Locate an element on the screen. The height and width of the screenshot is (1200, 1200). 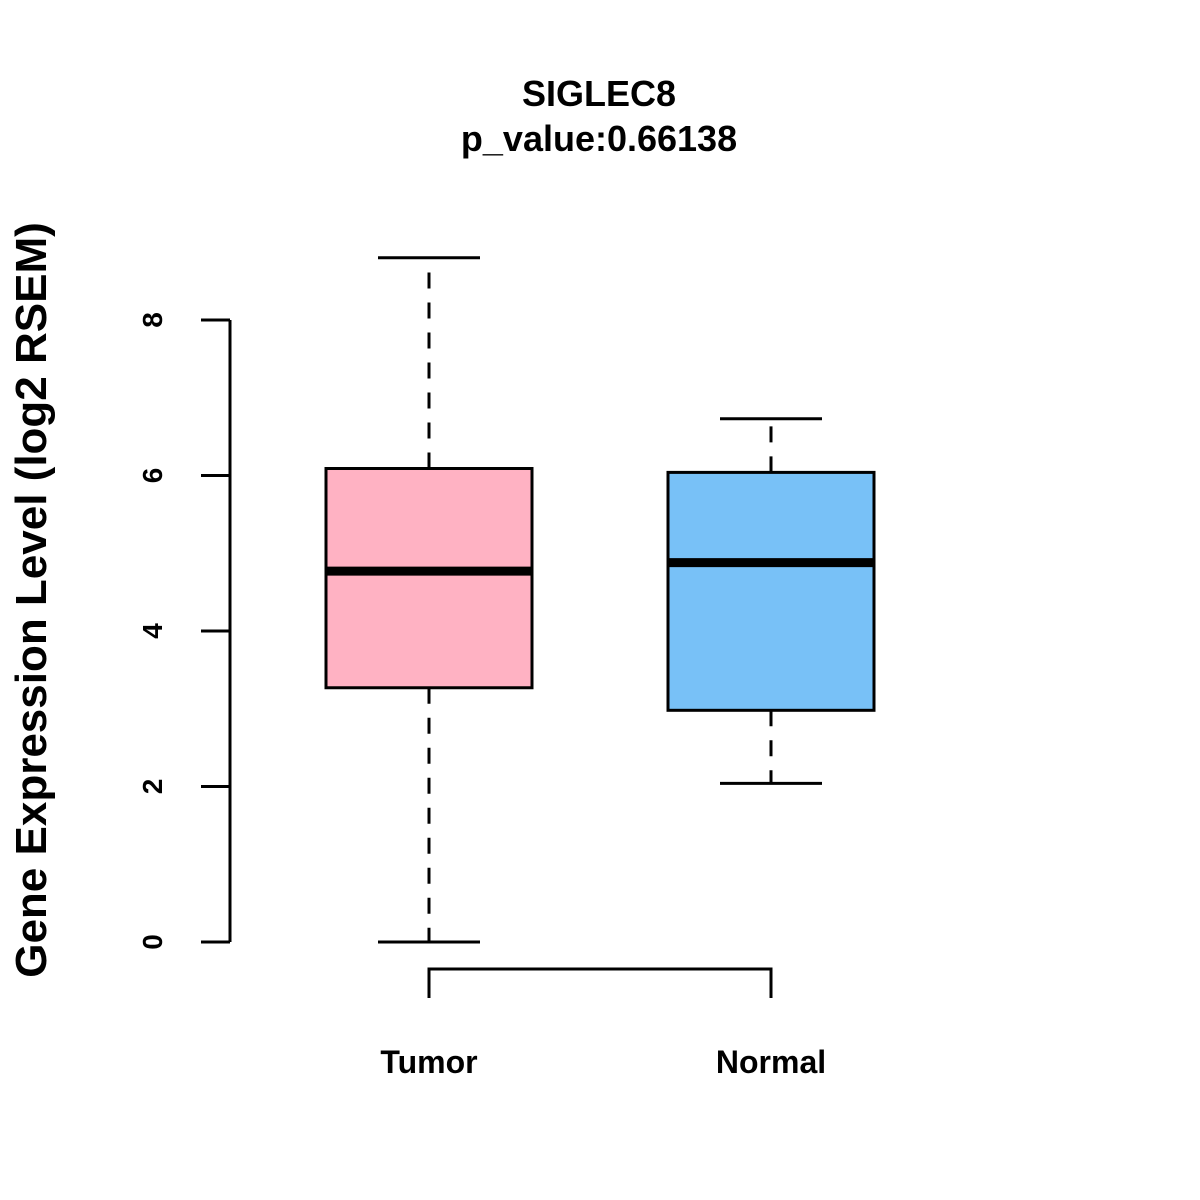
chart-subtitle: p_value:0.66138 is located at coordinates (599, 138).